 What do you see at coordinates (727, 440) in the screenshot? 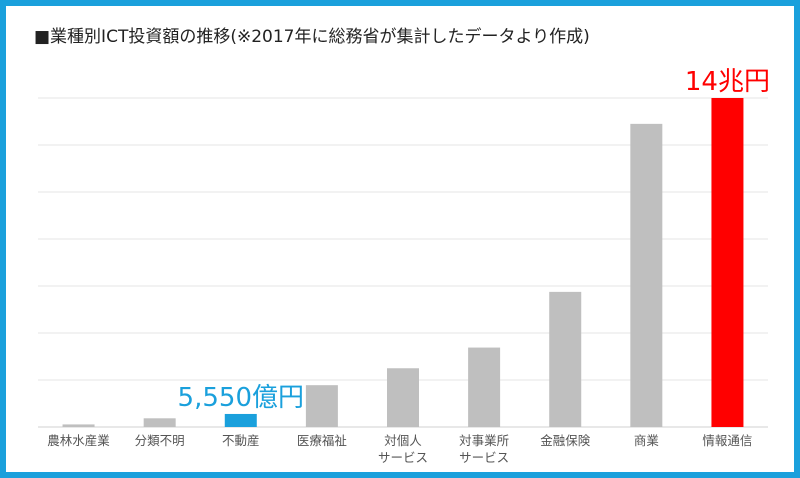
I see `x-tick-label: 情報通信` at bounding box center [727, 440].